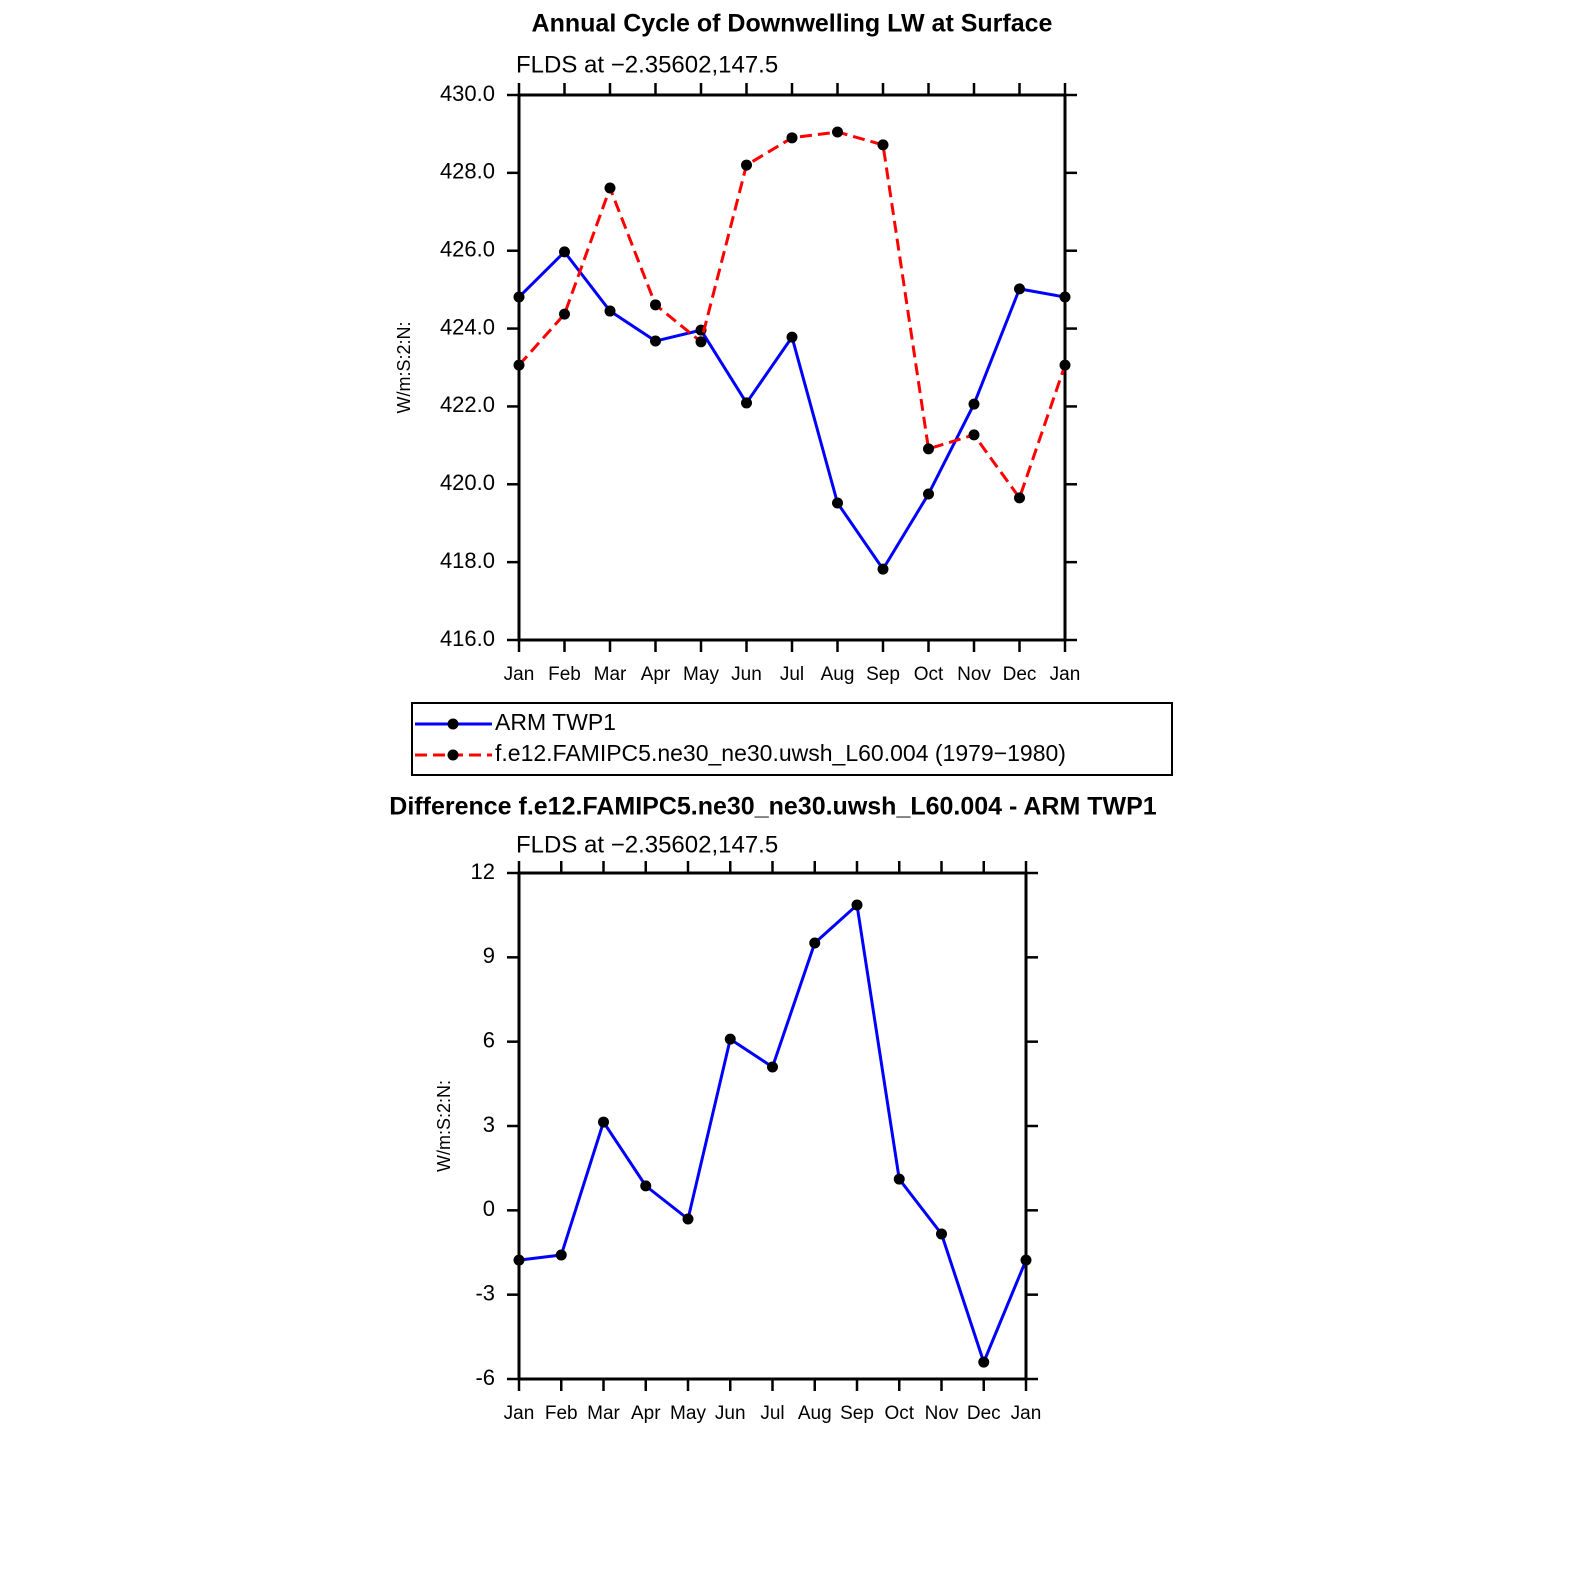 The width and height of the screenshot is (1575, 1575). What do you see at coordinates (467, 249) in the screenshot?
I see `y-tick-label: 426.0` at bounding box center [467, 249].